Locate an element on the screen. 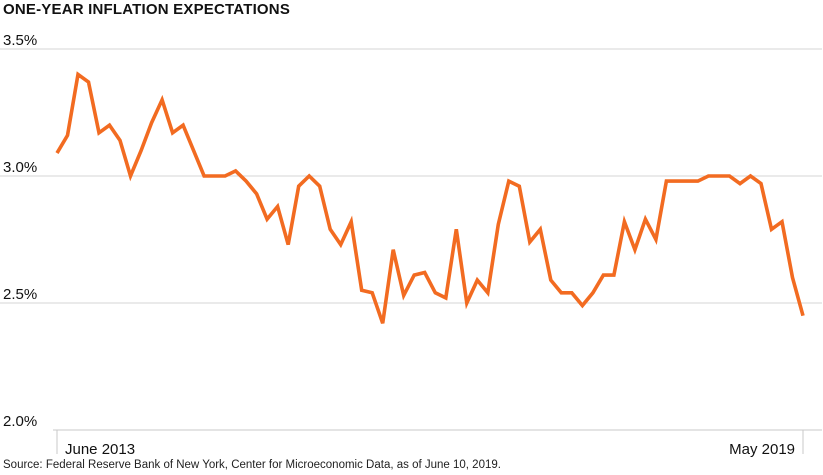  x-tick-label: May 2019 is located at coordinates (762, 449).